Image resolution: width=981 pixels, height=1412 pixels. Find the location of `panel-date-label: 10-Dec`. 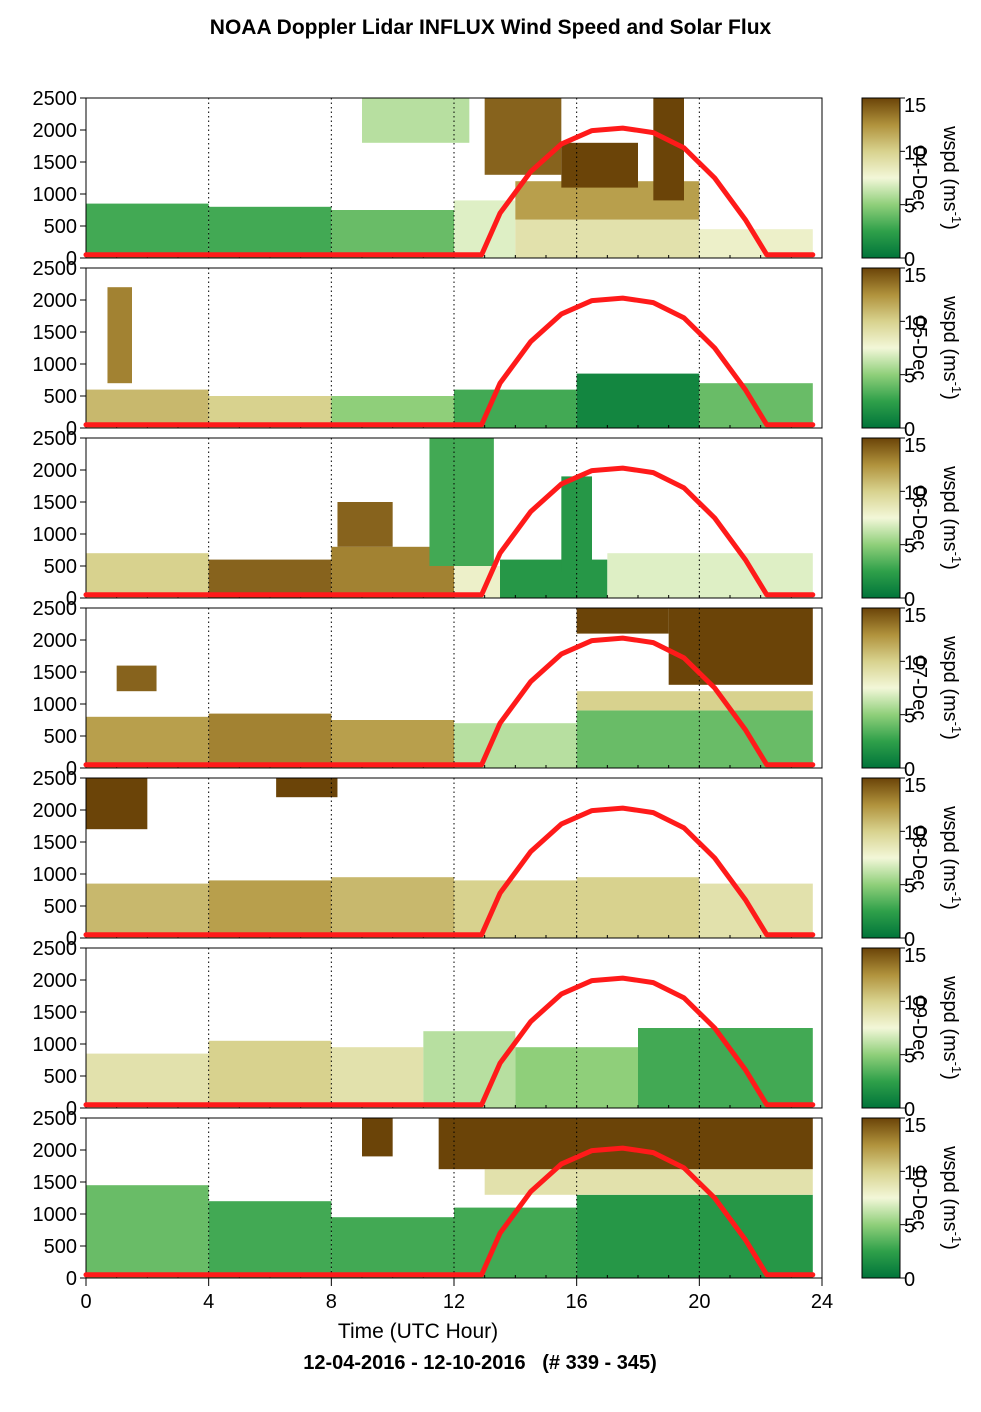

panel-date-label: 10-Dec is located at coordinates (919, 1198).